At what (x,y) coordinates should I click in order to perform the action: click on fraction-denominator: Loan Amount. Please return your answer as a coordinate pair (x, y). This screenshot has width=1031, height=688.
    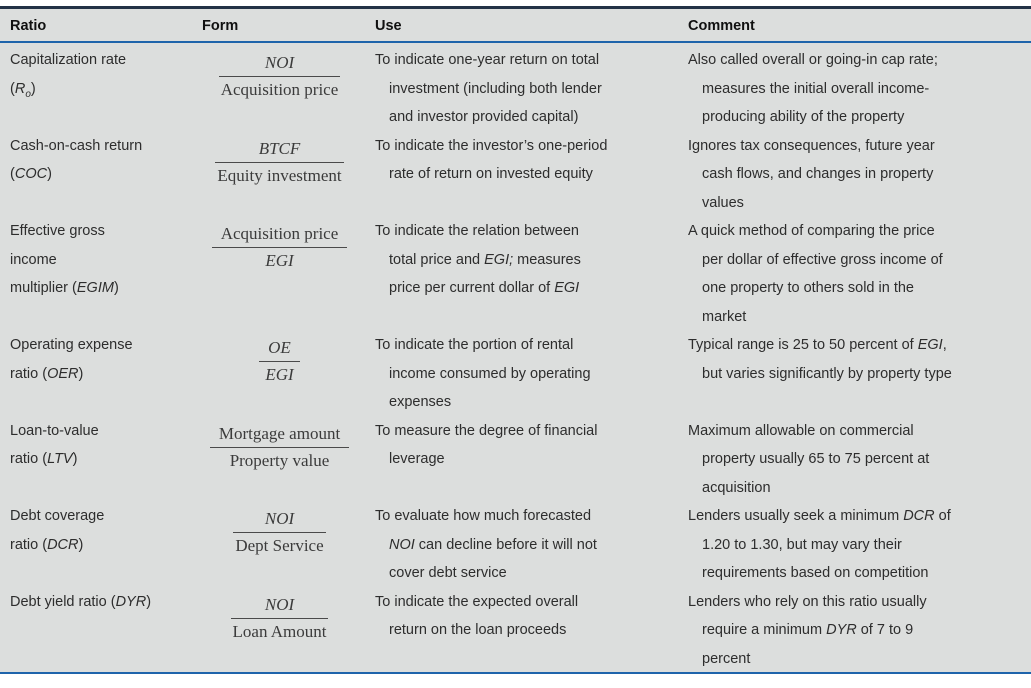
    Looking at the image, I should click on (279, 631).